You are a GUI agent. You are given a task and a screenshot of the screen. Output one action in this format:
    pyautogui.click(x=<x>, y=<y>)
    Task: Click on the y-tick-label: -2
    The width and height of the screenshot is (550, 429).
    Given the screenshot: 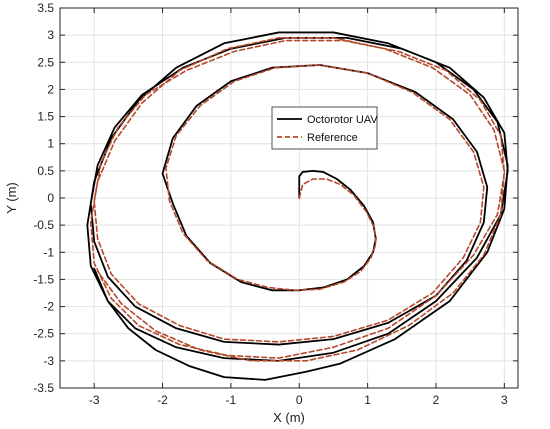 What is the action you would take?
    pyautogui.click(x=48, y=307)
    